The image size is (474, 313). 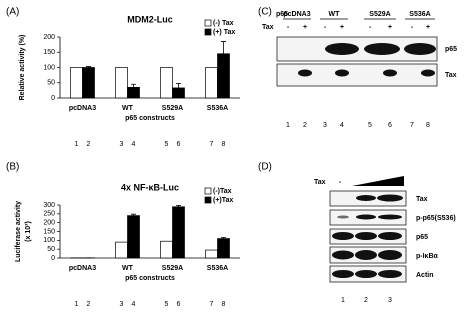 I want to click on blot, so click(x=357, y=75).